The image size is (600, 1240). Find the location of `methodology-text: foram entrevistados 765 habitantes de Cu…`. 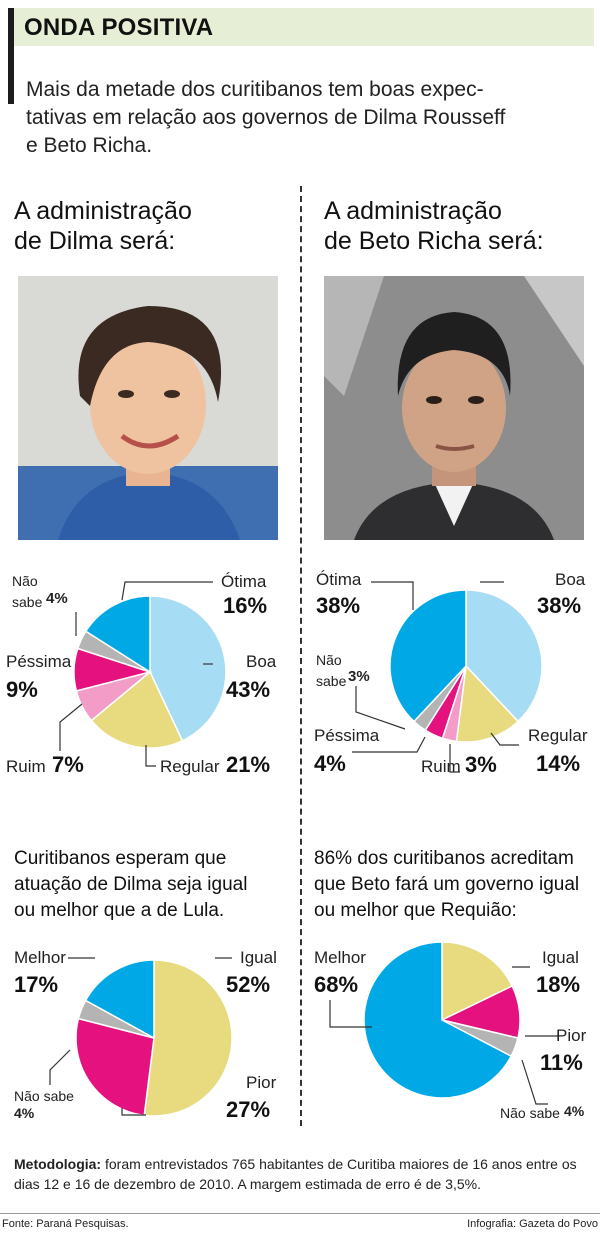

methodology-text: foram entrevistados 765 habitantes de Cu… is located at coordinates (295, 1174).